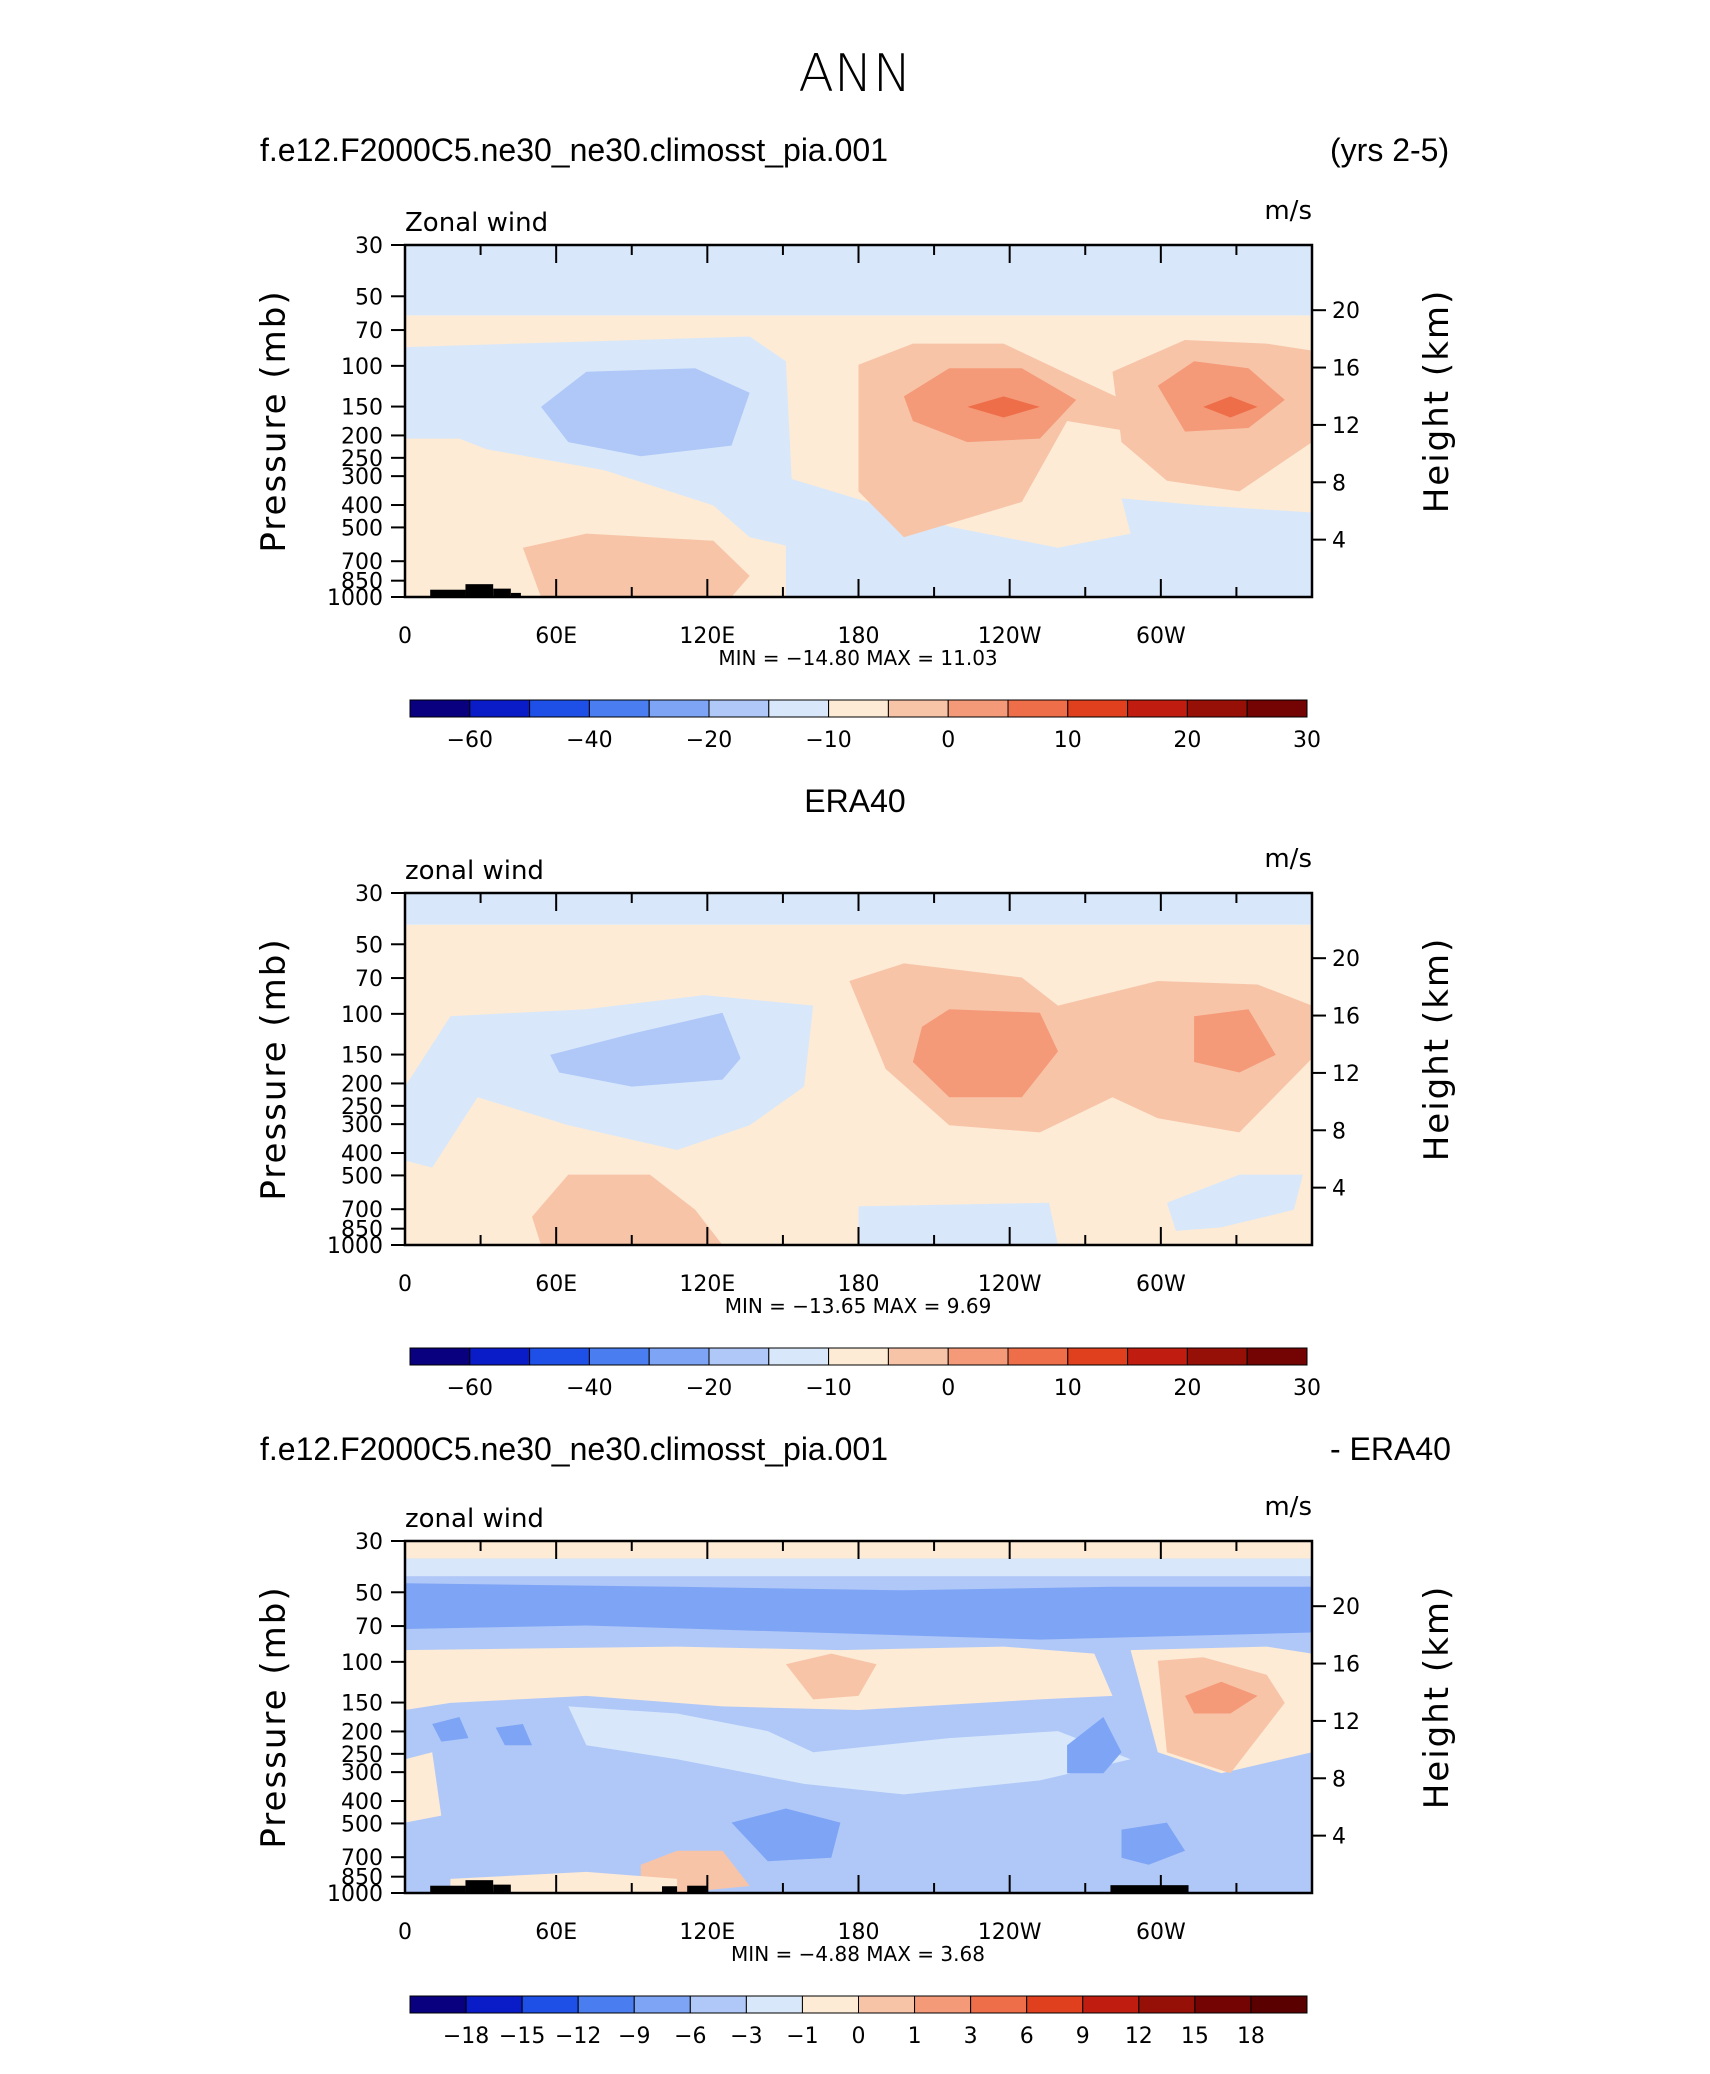  What do you see at coordinates (369, 297) in the screenshot?
I see `pressure-tick-label: 50` at bounding box center [369, 297].